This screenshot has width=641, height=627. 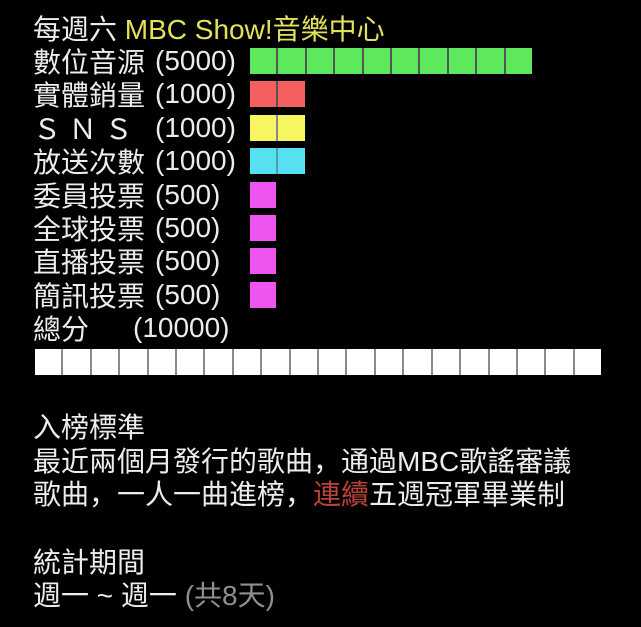 I want to click on period-range: 週一 ~ 週一, so click(x=109, y=595).